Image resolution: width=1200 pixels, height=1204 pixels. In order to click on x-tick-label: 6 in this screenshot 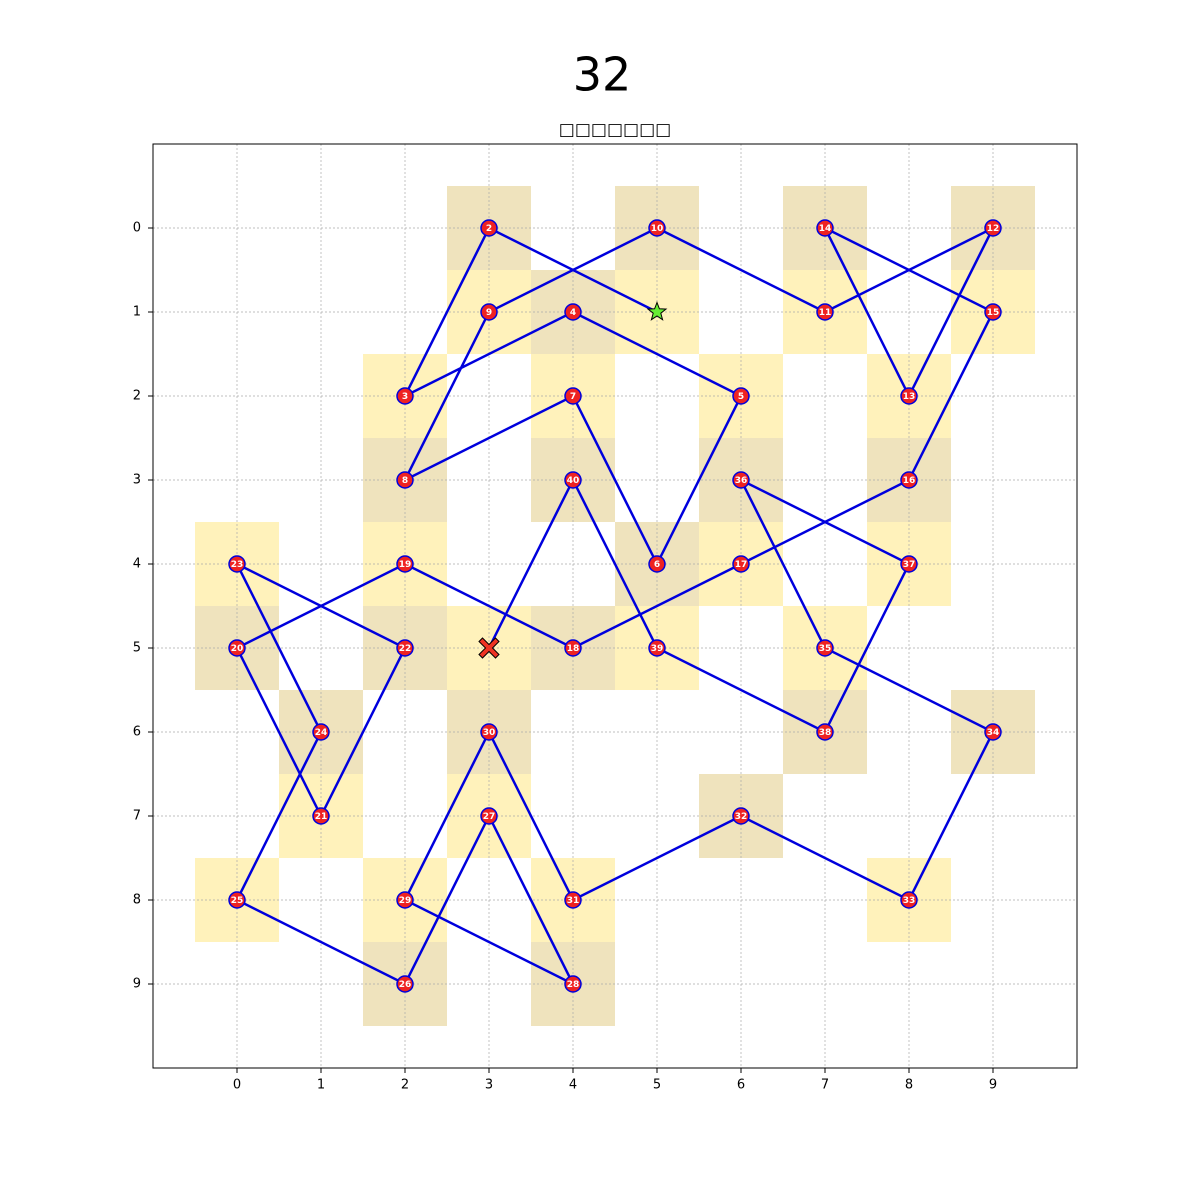, I will do `click(741, 1085)`.